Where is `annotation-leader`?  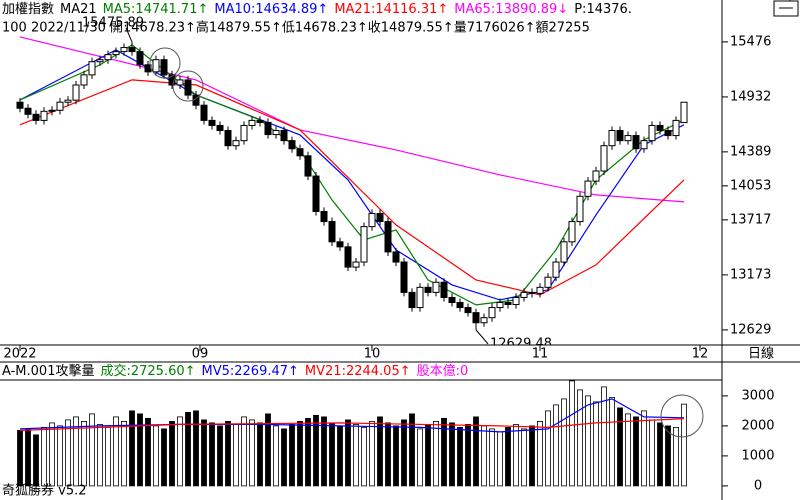 annotation-leader is located at coordinates (482, 337).